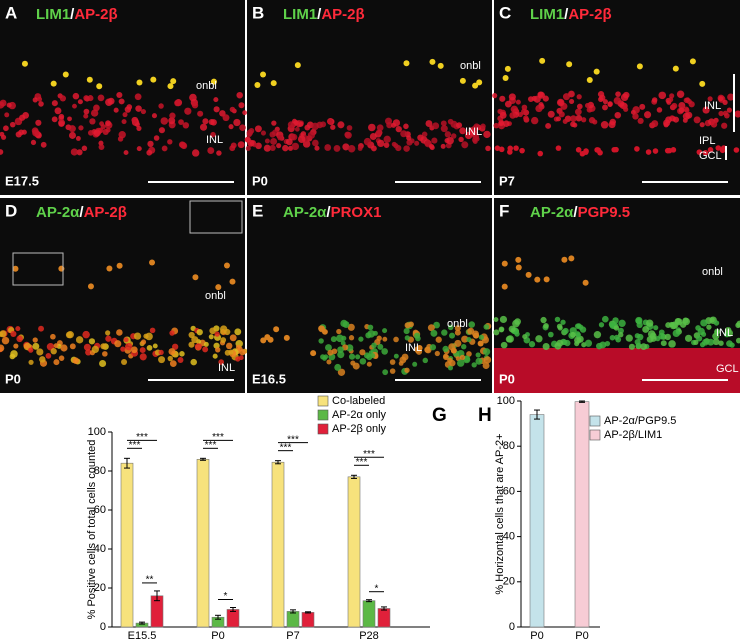  Describe the element at coordinates (257, 210) in the screenshot. I see `panel-letter: E` at that location.